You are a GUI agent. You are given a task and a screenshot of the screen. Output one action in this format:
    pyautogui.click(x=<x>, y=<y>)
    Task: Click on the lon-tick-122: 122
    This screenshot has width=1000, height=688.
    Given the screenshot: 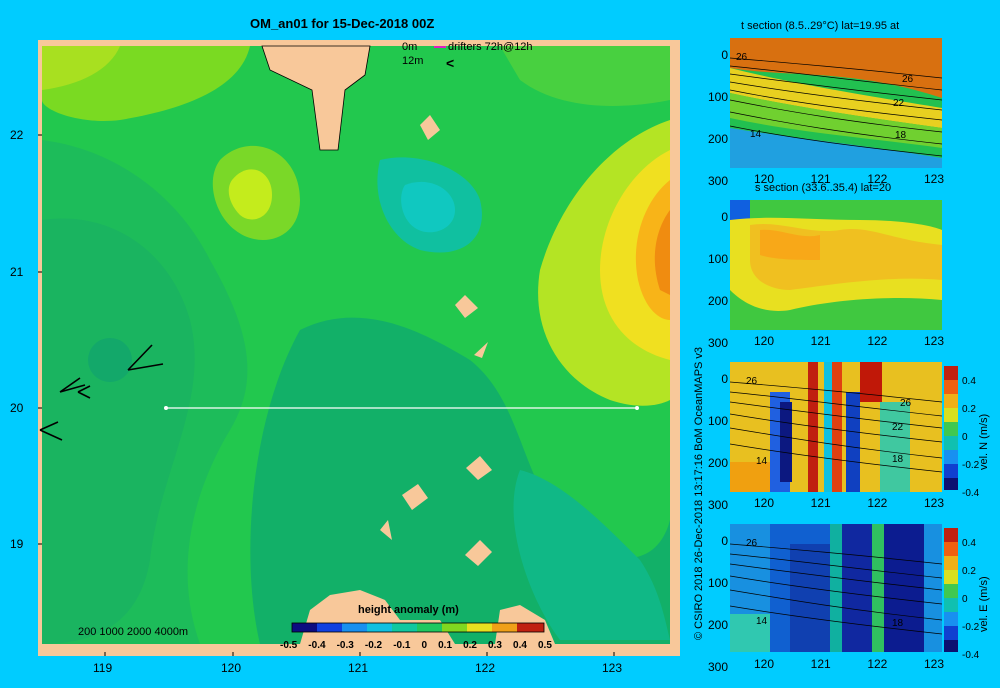 What is the action you would take?
    pyautogui.click(x=485, y=668)
    